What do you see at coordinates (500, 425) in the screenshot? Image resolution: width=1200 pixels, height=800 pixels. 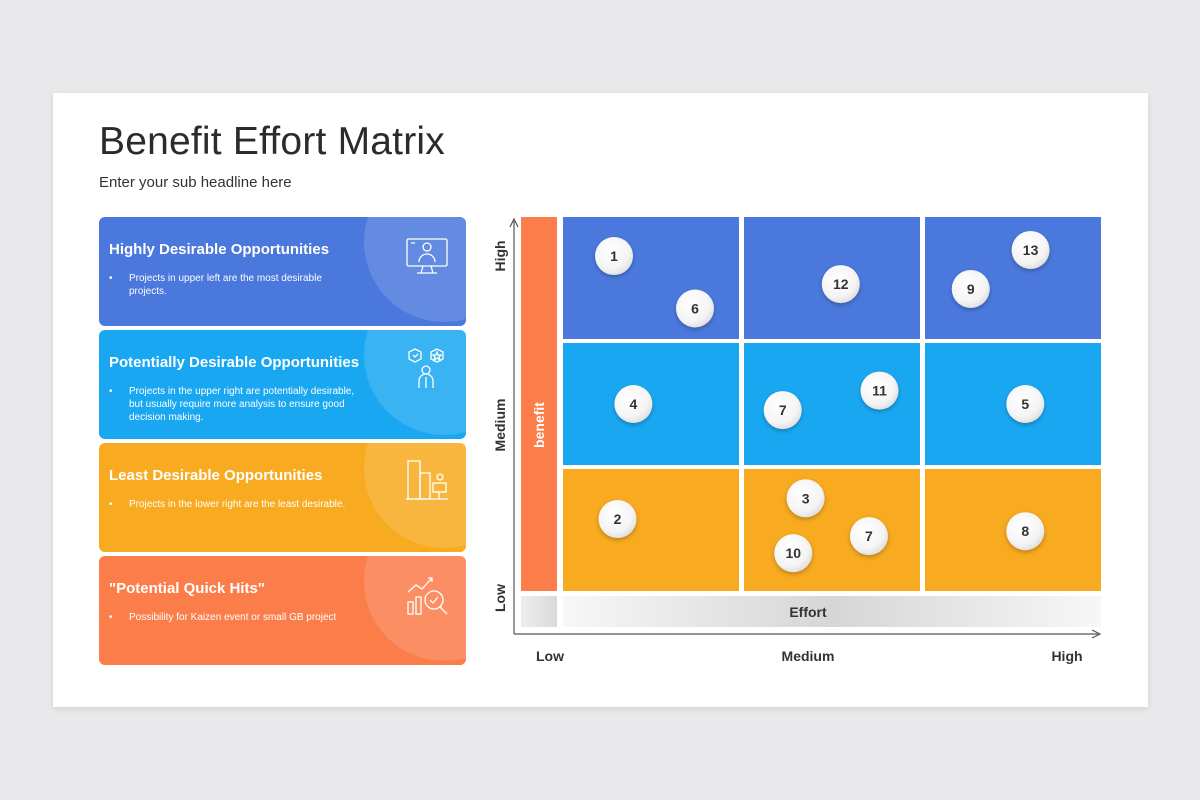 I see `y-tick-medium: Medium` at bounding box center [500, 425].